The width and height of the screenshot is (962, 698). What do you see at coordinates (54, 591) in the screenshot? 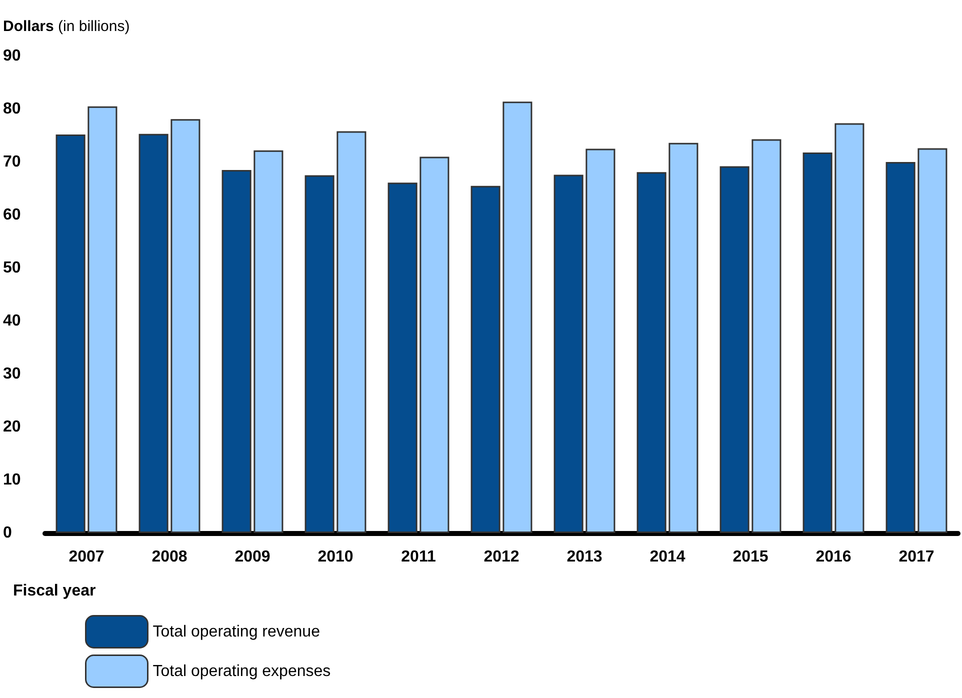
I see `x-axis-title: Fiscal year` at bounding box center [54, 591].